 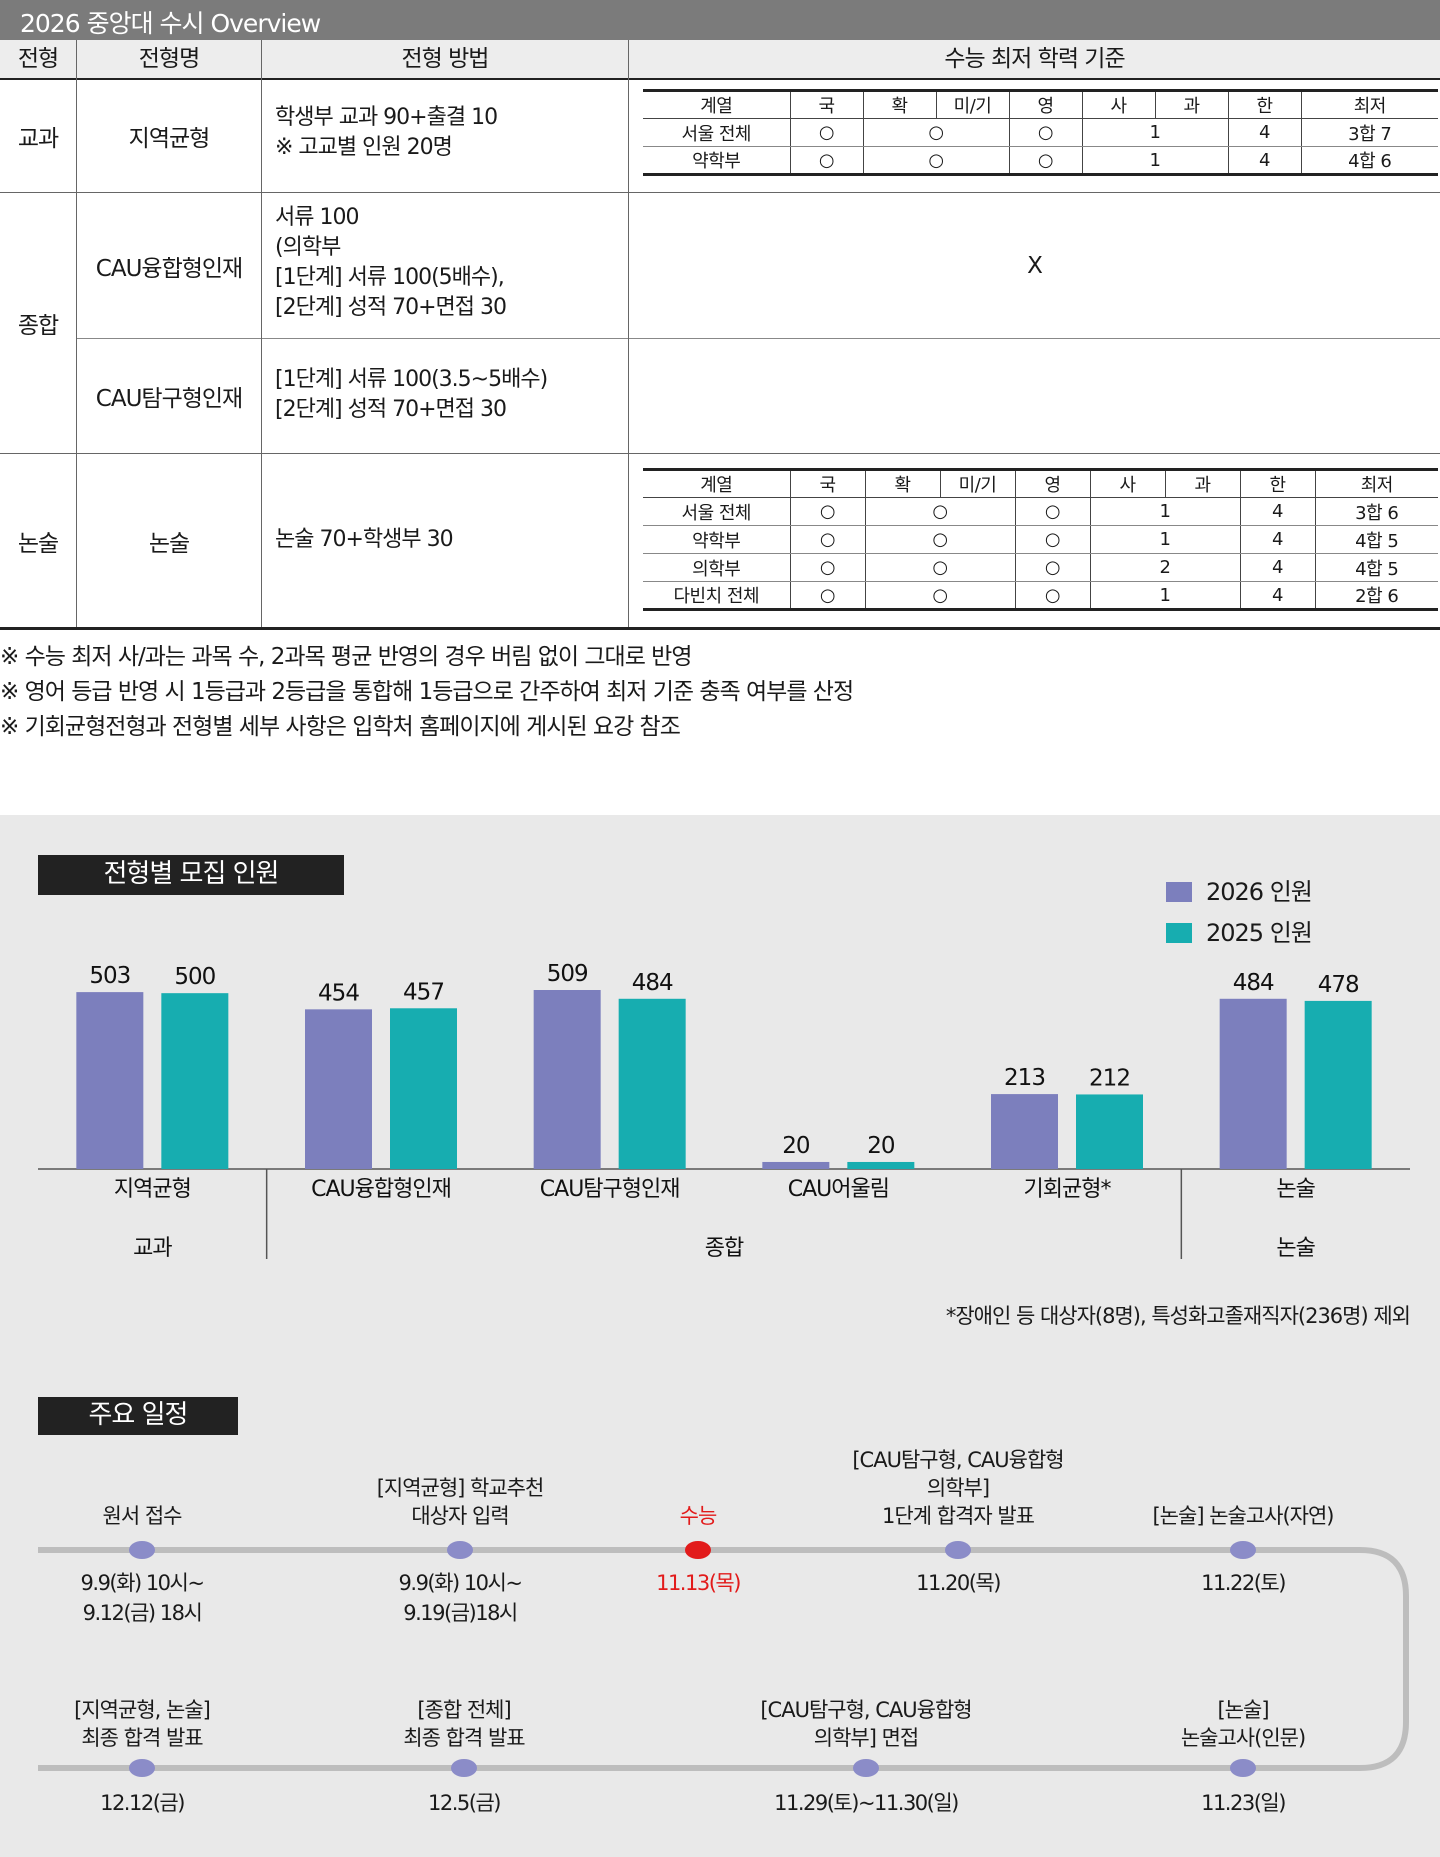 What do you see at coordinates (1277, 539) in the screenshot?
I see `criteria-cell: 4` at bounding box center [1277, 539].